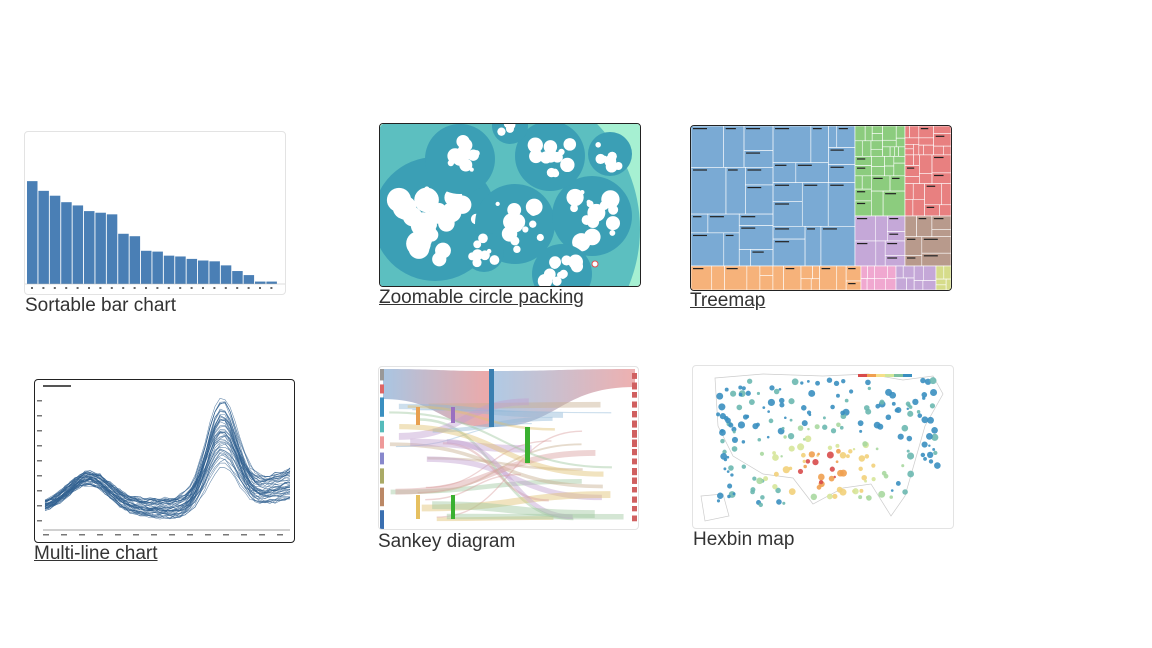 Image resolution: width=1152 pixels, height=648 pixels. Describe the element at coordinates (823, 447) in the screenshot. I see `hexbin-map-thumbnail` at that location.